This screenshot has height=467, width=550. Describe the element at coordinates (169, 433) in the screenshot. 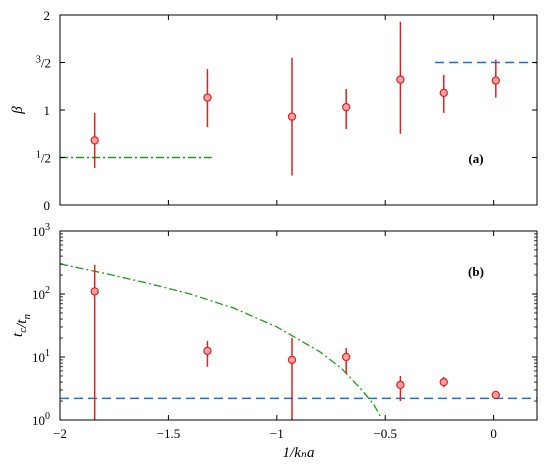

I see `x-tick-label: −1.5` at that location.